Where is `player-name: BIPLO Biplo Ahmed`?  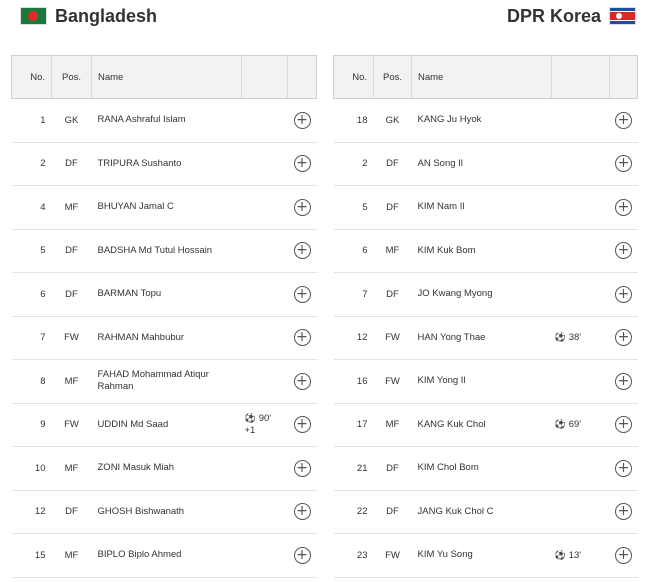
player-name: BIPLO Biplo Ahmed is located at coordinates (166, 555).